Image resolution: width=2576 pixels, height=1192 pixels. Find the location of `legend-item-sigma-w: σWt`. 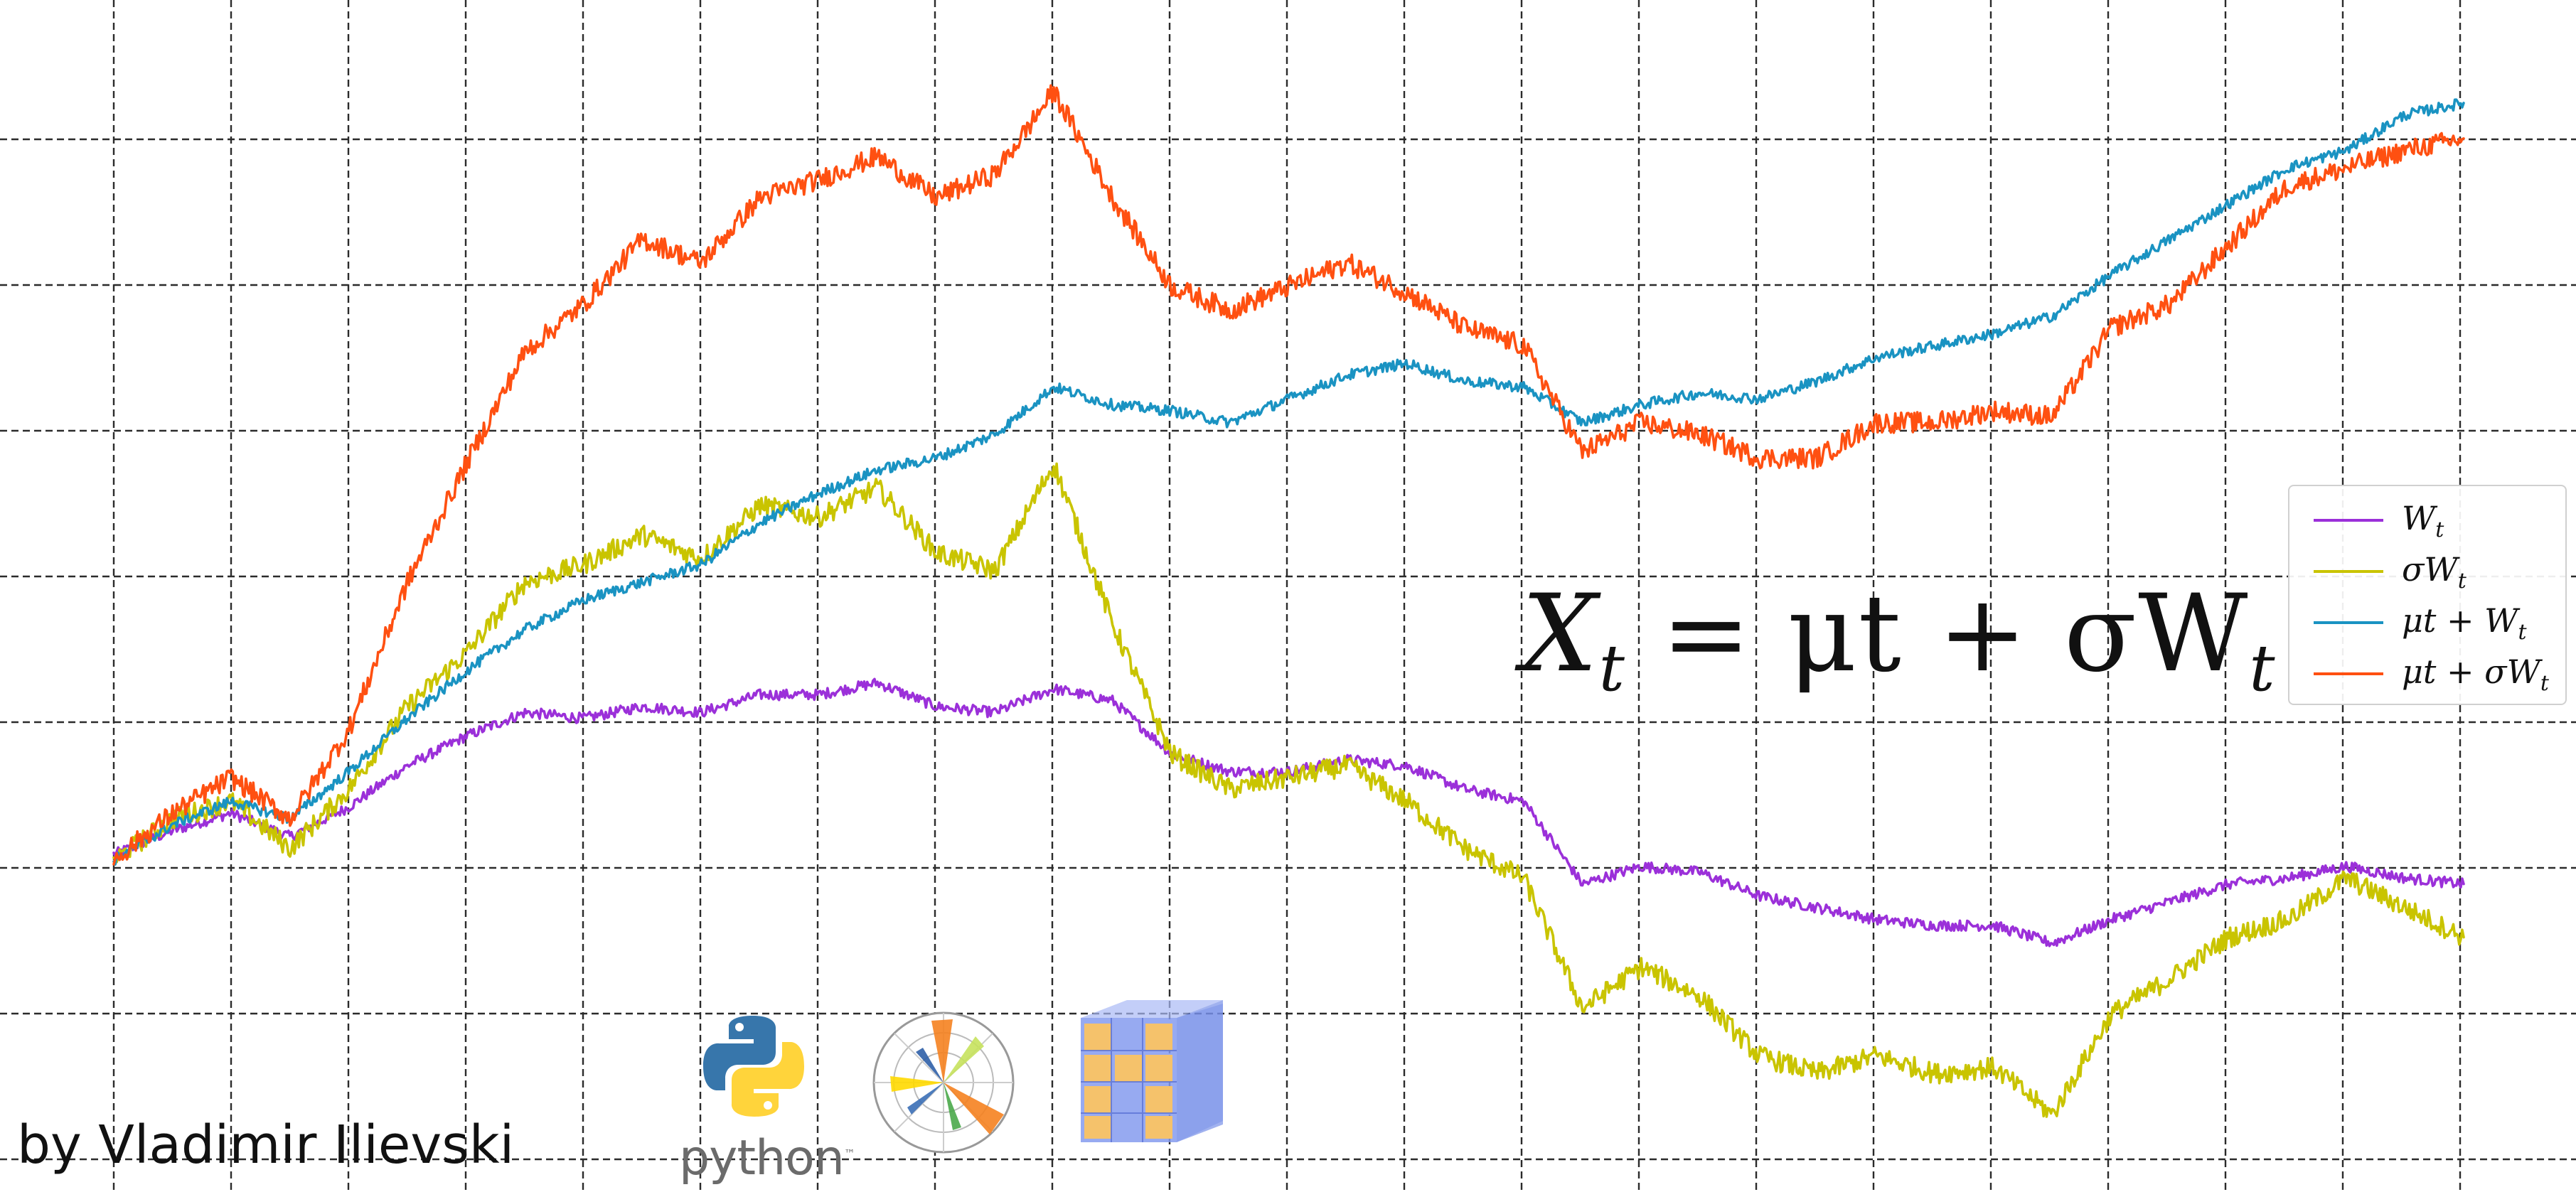

legend-item-sigma-w: σWt is located at coordinates (2427, 571).